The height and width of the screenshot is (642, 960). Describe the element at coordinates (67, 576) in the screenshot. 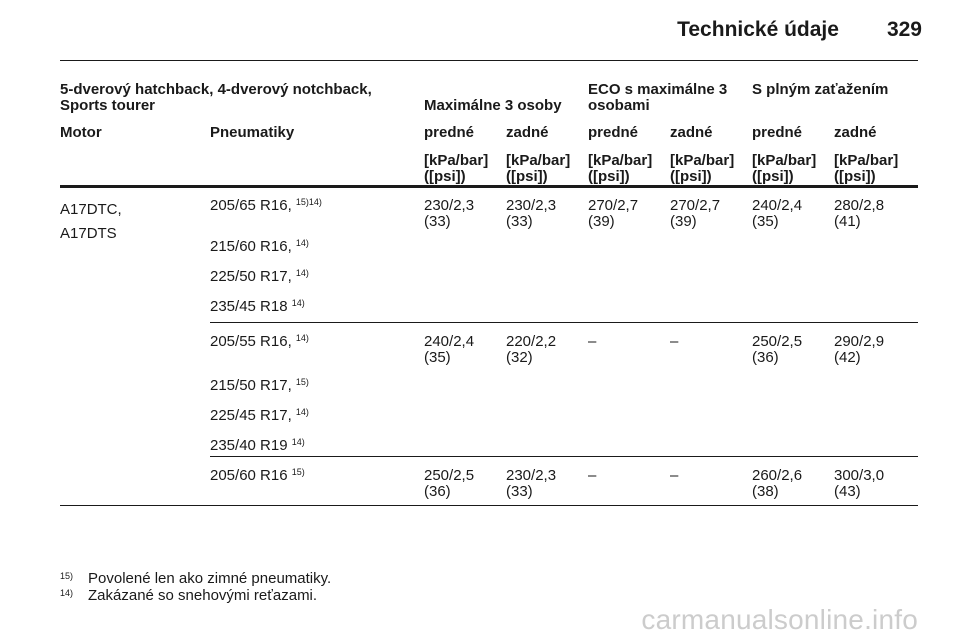

I see `footnote-mark: 15)` at that location.